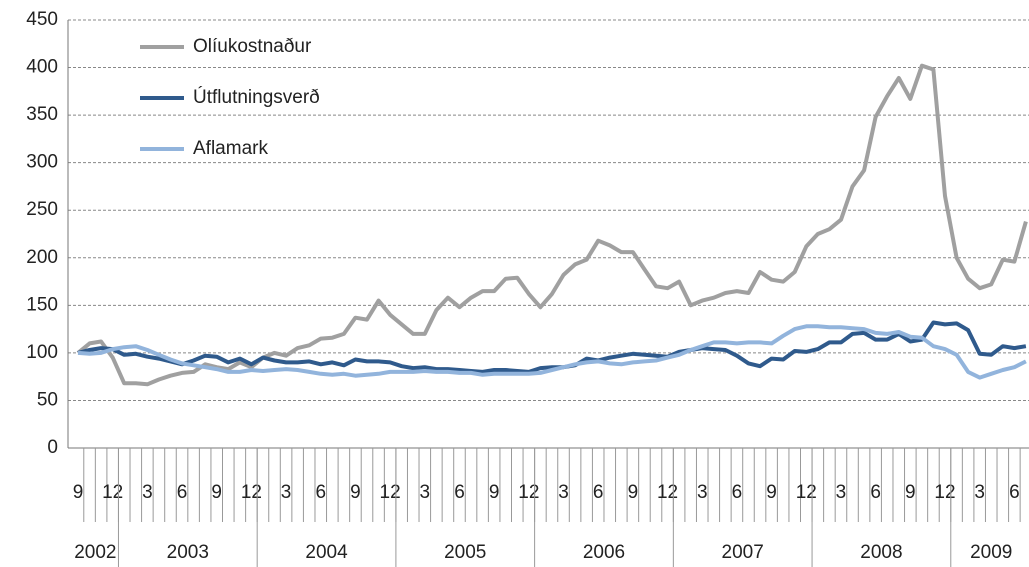  What do you see at coordinates (252, 46) in the screenshot?
I see `legend-label: Olíukostnaður` at bounding box center [252, 46].